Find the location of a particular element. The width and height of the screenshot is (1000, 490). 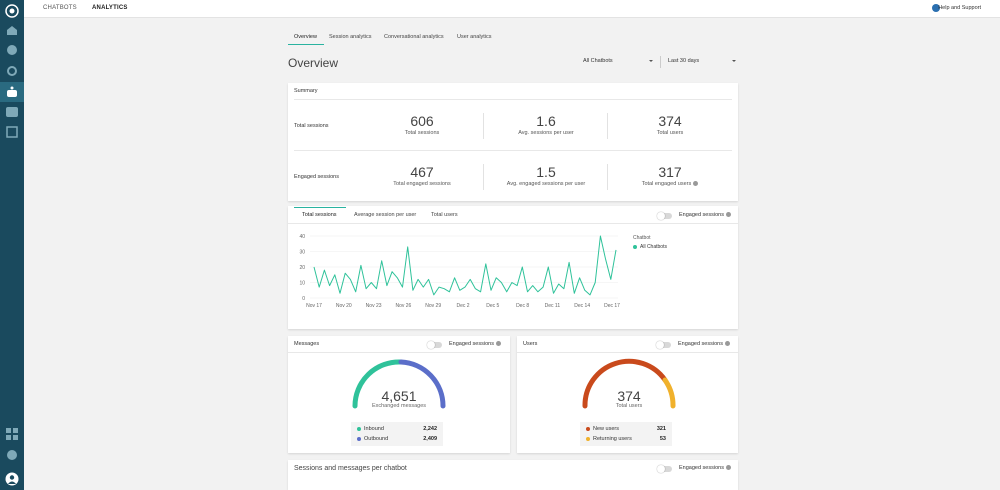

select-divider is located at coordinates (660, 62).